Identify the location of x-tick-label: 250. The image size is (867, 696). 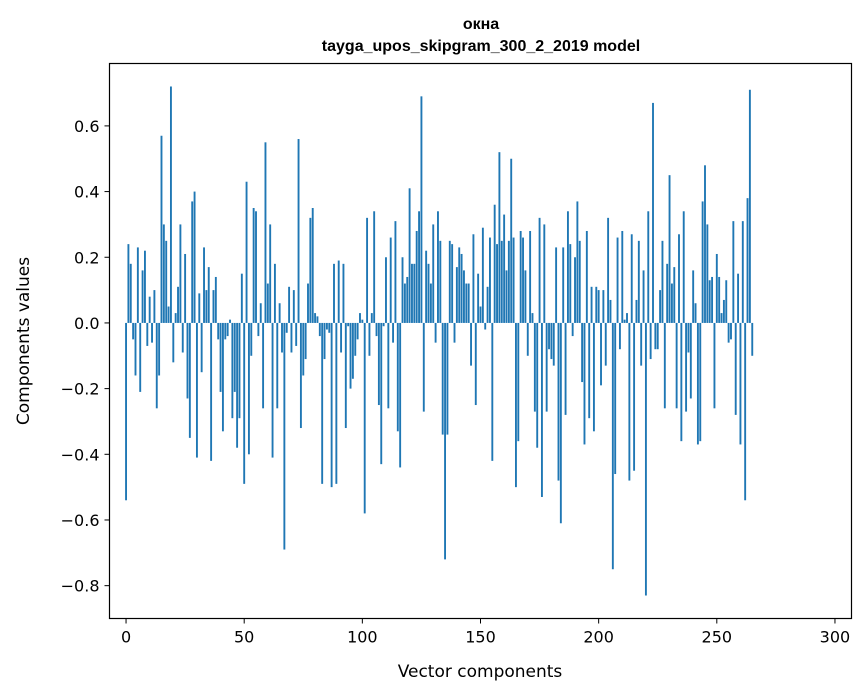
(717, 637).